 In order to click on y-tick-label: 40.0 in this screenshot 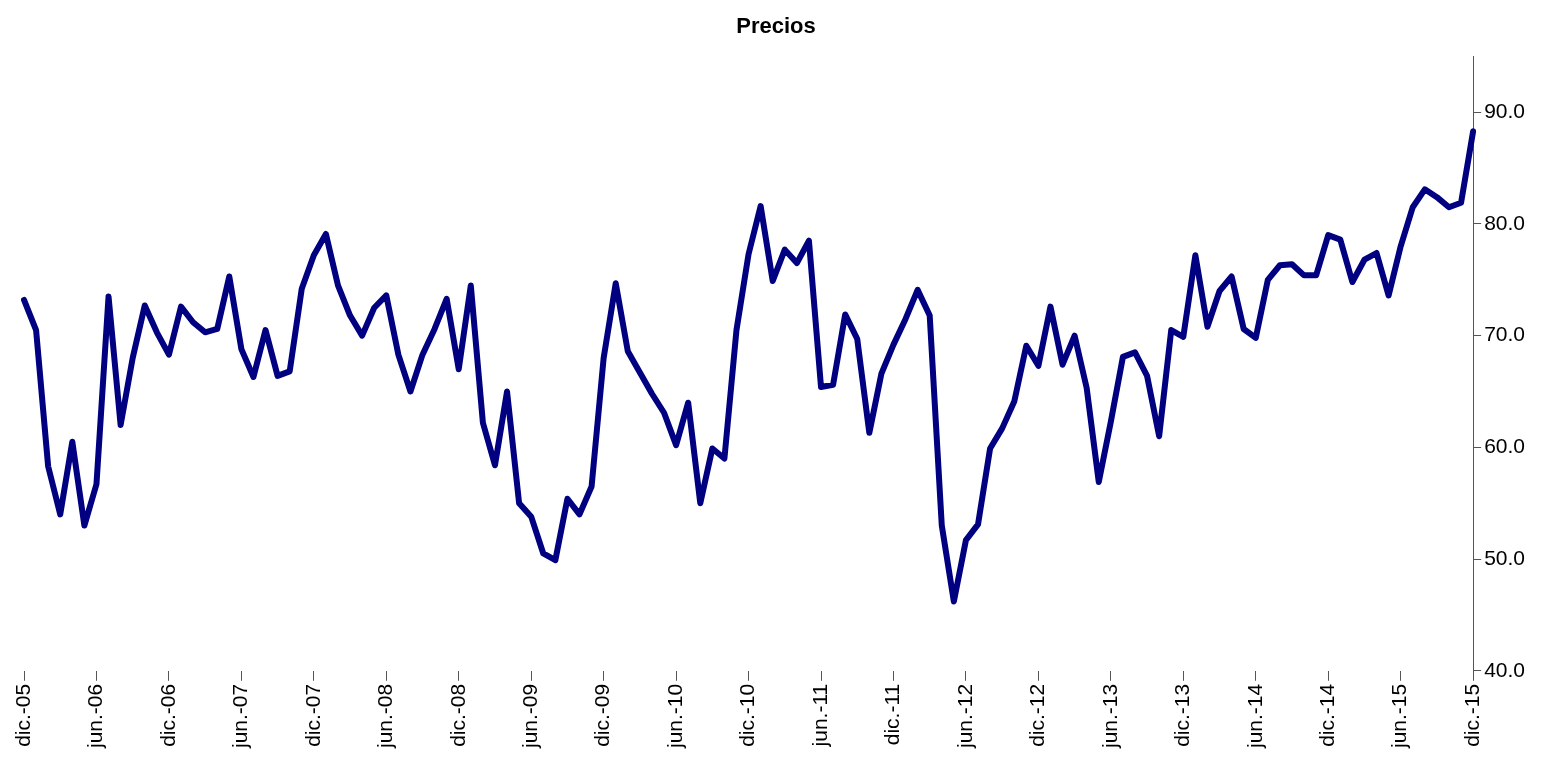, I will do `click(1504, 669)`.